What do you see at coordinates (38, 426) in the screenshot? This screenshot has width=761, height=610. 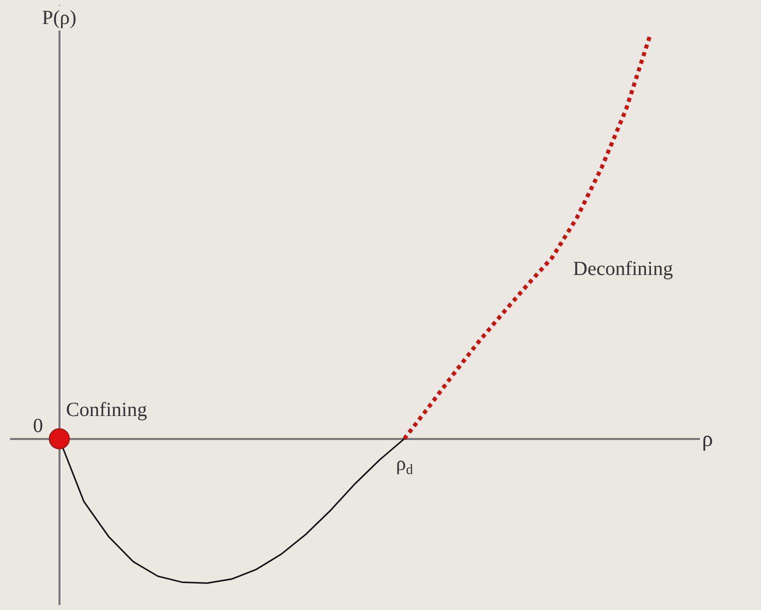 I see `text: 0` at bounding box center [38, 426].